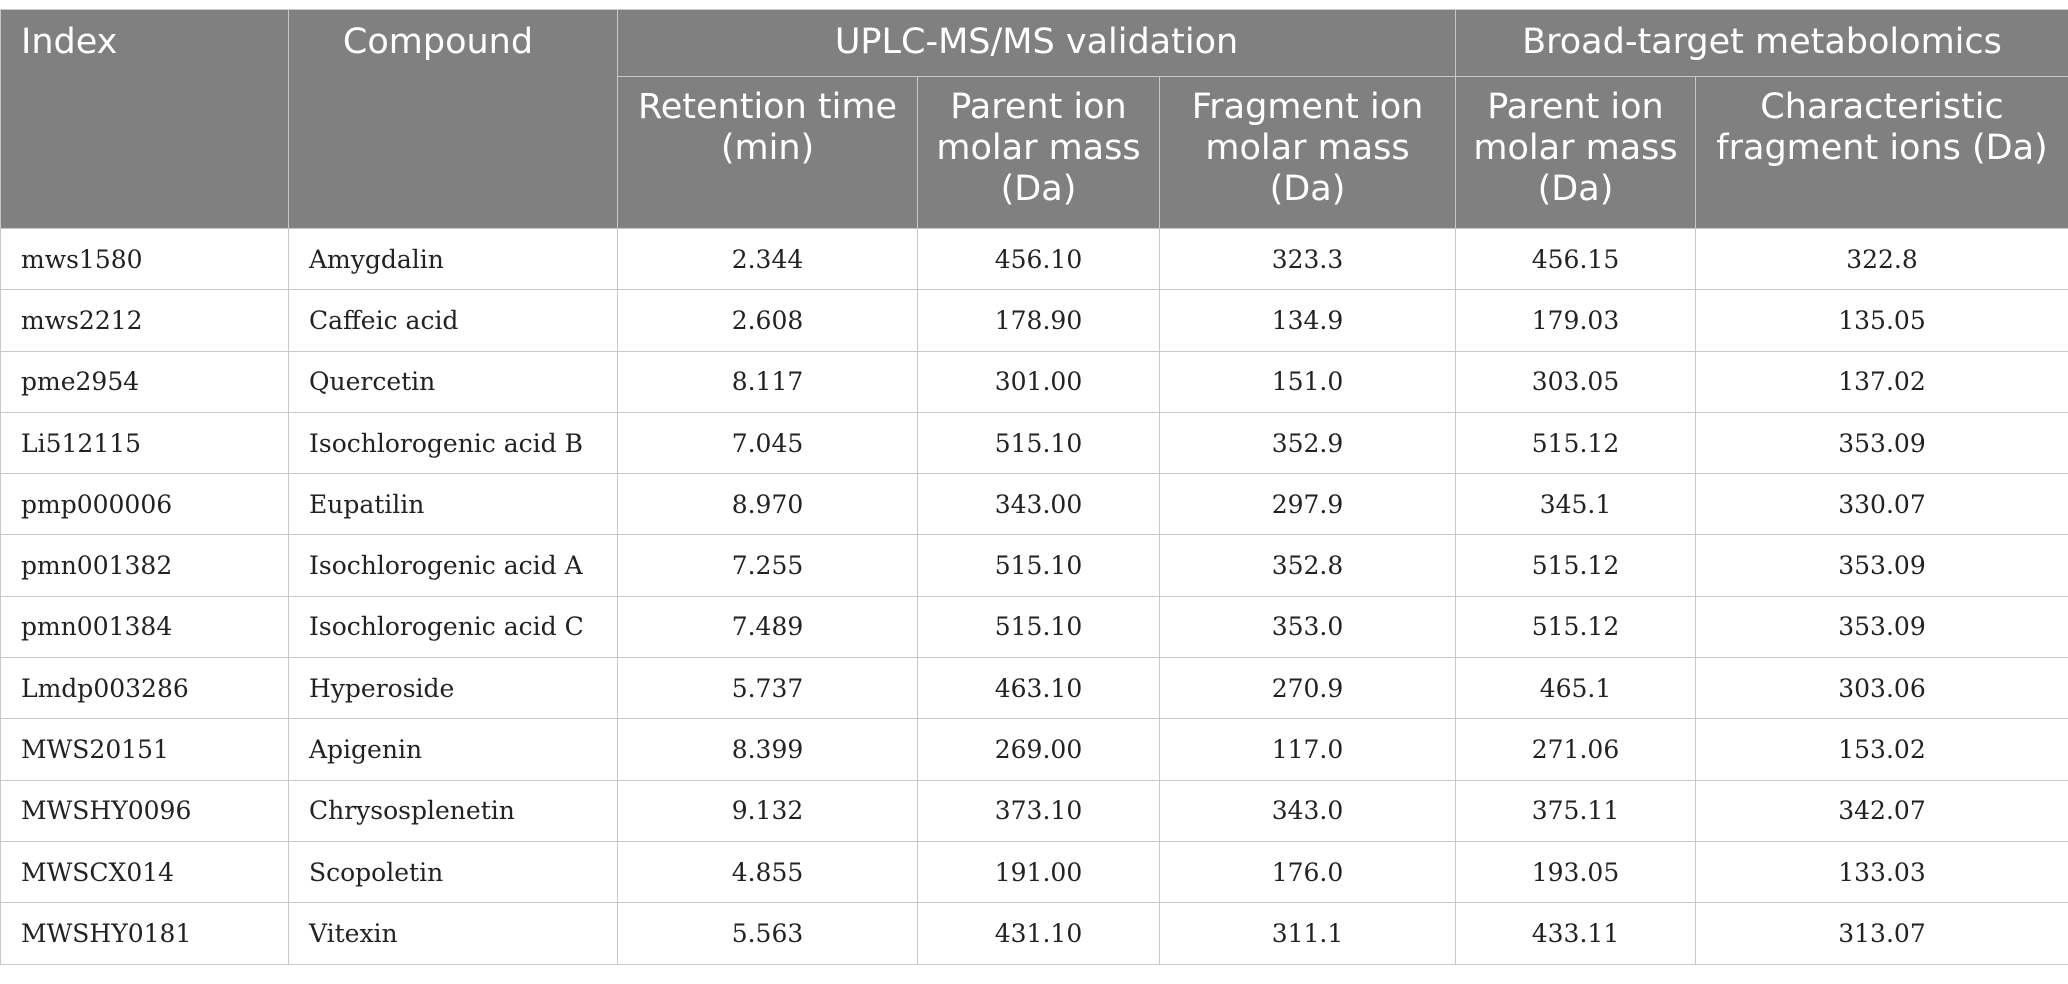 This screenshot has width=2068, height=984. What do you see at coordinates (1575, 933) in the screenshot?
I see `cell-parent-ion-broad: 433.11` at bounding box center [1575, 933].